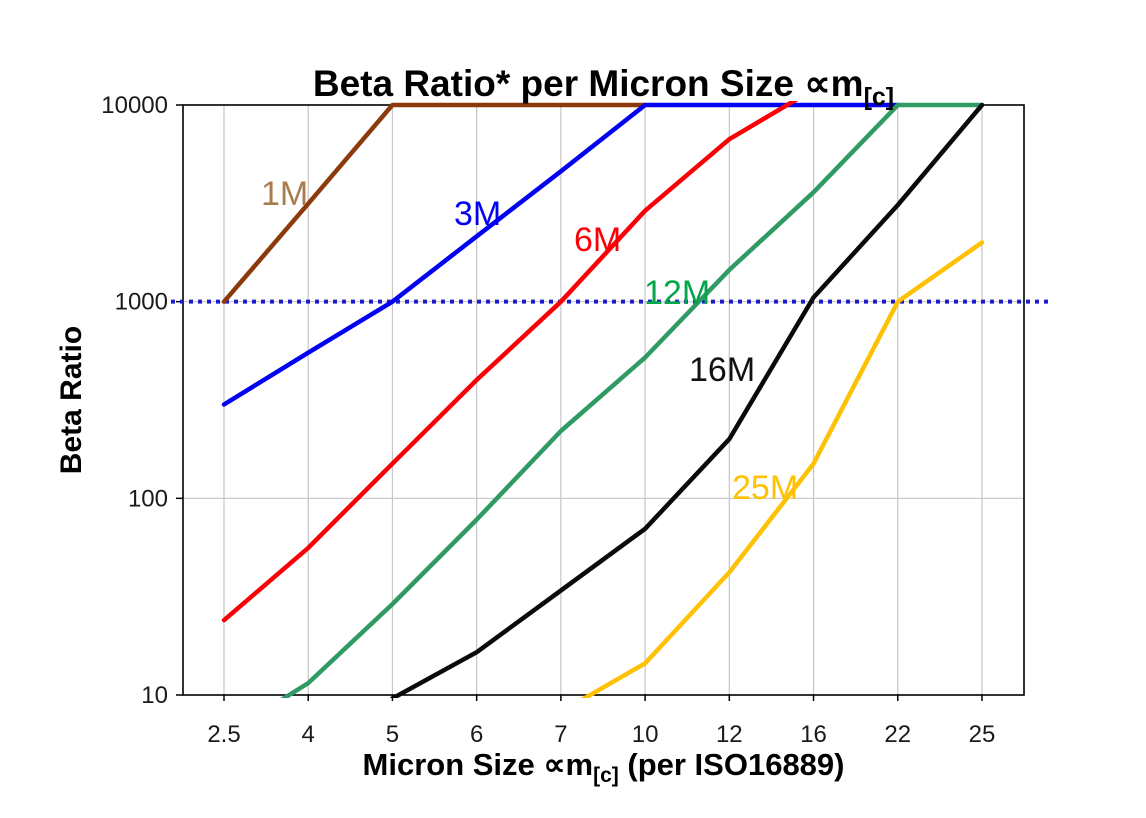  What do you see at coordinates (677, 293) in the screenshot?
I see `series-label-12M: 12M` at bounding box center [677, 293].